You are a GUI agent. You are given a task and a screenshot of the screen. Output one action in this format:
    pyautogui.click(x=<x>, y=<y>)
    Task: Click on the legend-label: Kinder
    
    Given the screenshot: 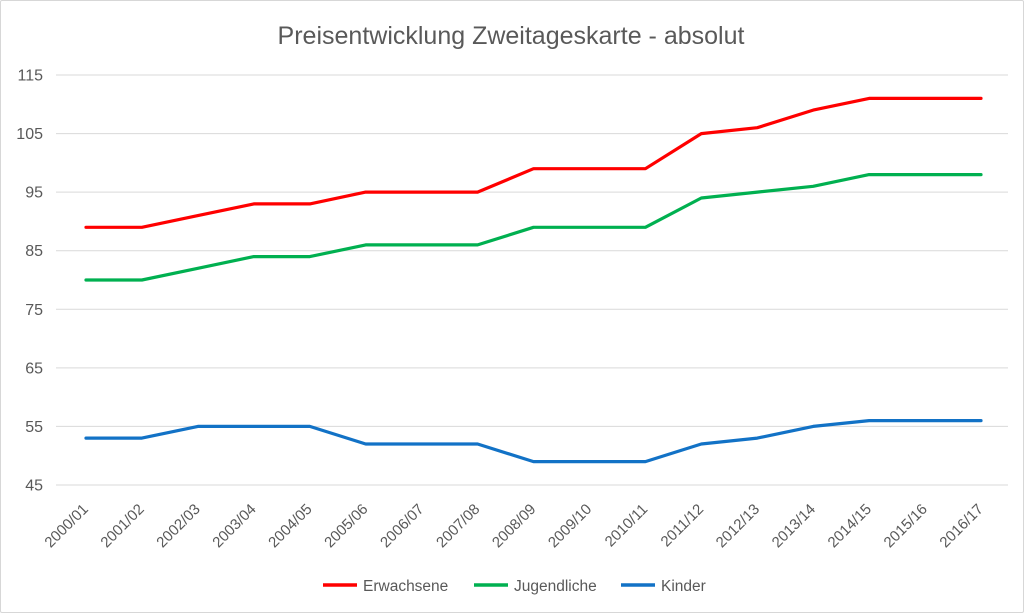 What is the action you would take?
    pyautogui.click(x=683, y=586)
    